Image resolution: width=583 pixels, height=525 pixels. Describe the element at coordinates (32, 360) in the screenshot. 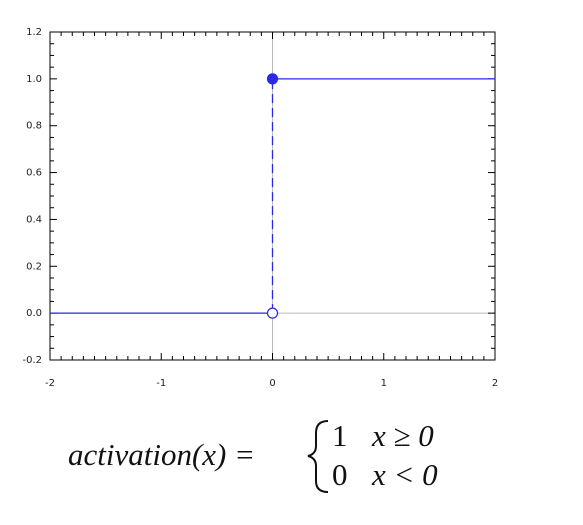

I see `y-tick-label: -0.2` at that location.